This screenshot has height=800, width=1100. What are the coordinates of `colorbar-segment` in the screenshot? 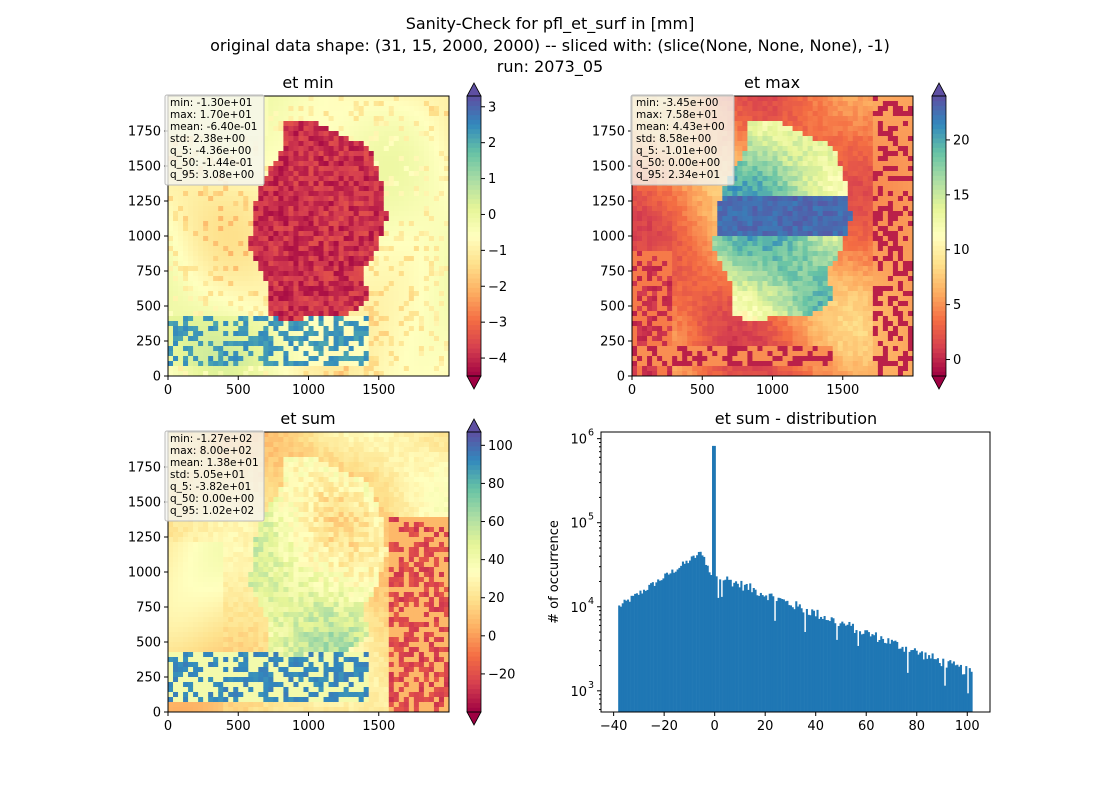 It's located at (474, 141).